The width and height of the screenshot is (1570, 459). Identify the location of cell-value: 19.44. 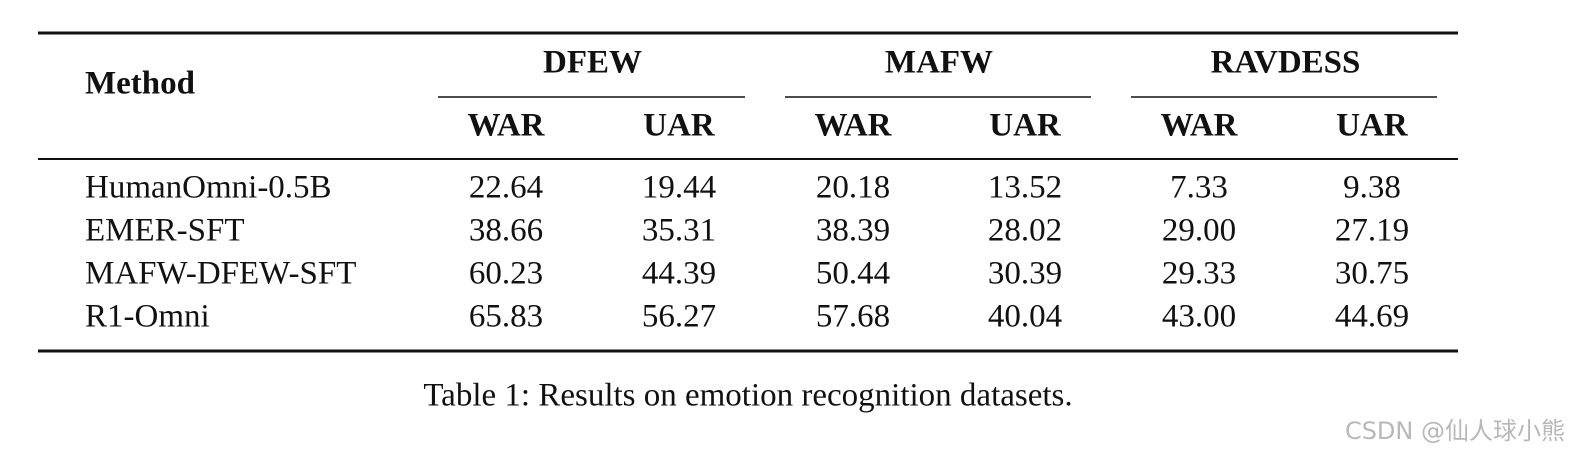
(679, 188).